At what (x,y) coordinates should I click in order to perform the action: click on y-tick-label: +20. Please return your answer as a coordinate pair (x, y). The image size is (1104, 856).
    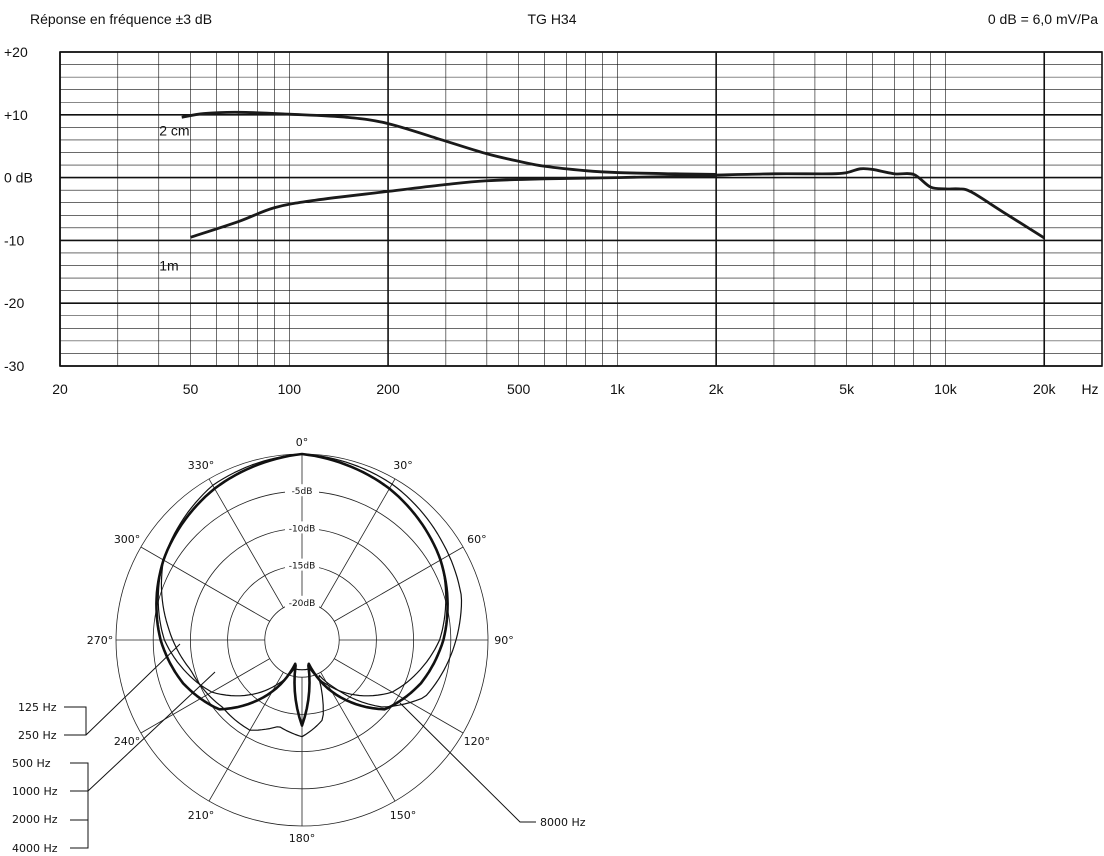
    Looking at the image, I should click on (16, 52).